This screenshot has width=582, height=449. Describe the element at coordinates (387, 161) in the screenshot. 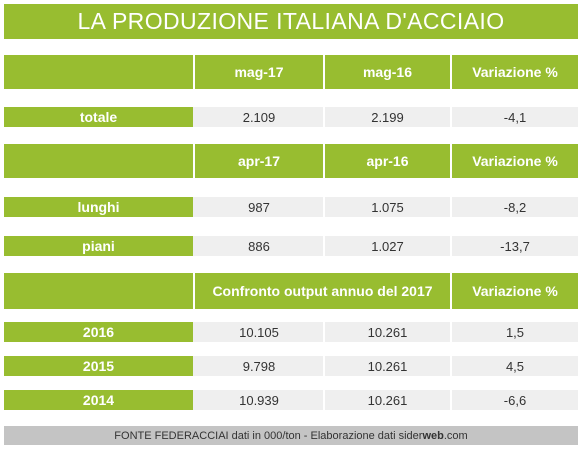

I see `header-apr-16: apr-16` at that location.